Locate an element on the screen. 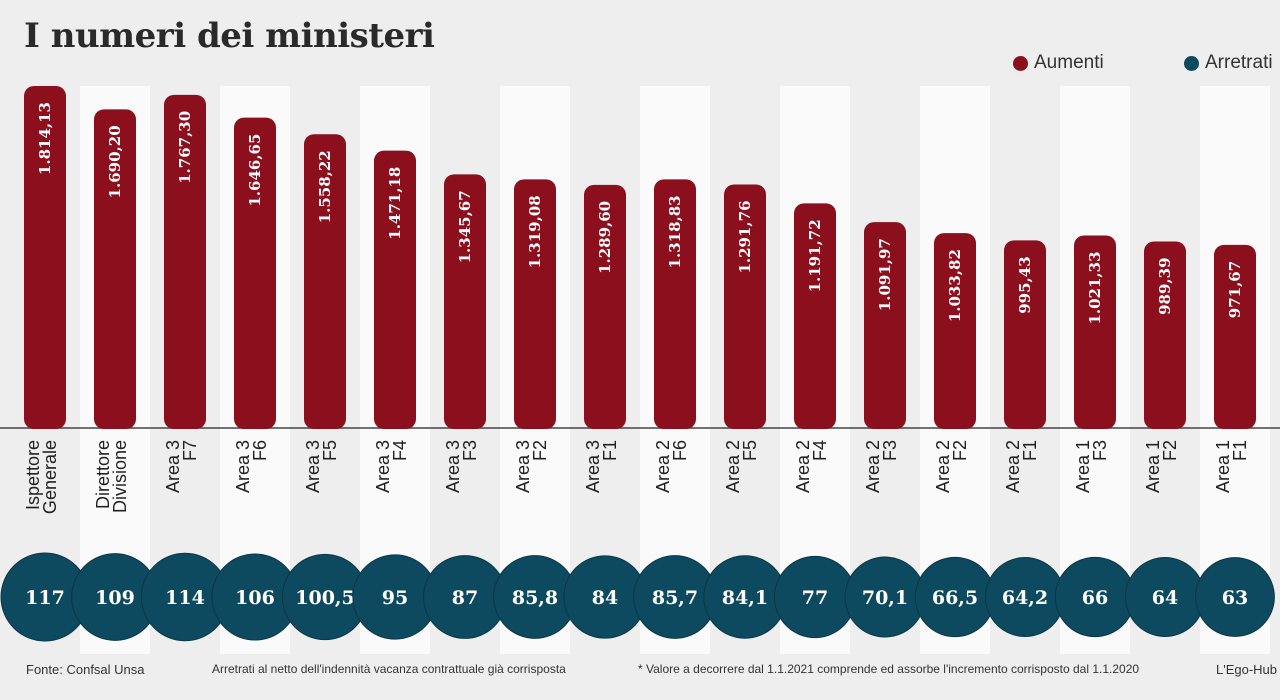 The height and width of the screenshot is (700, 1280). bar-value-label: 1.021,33 is located at coordinates (1095, 287).